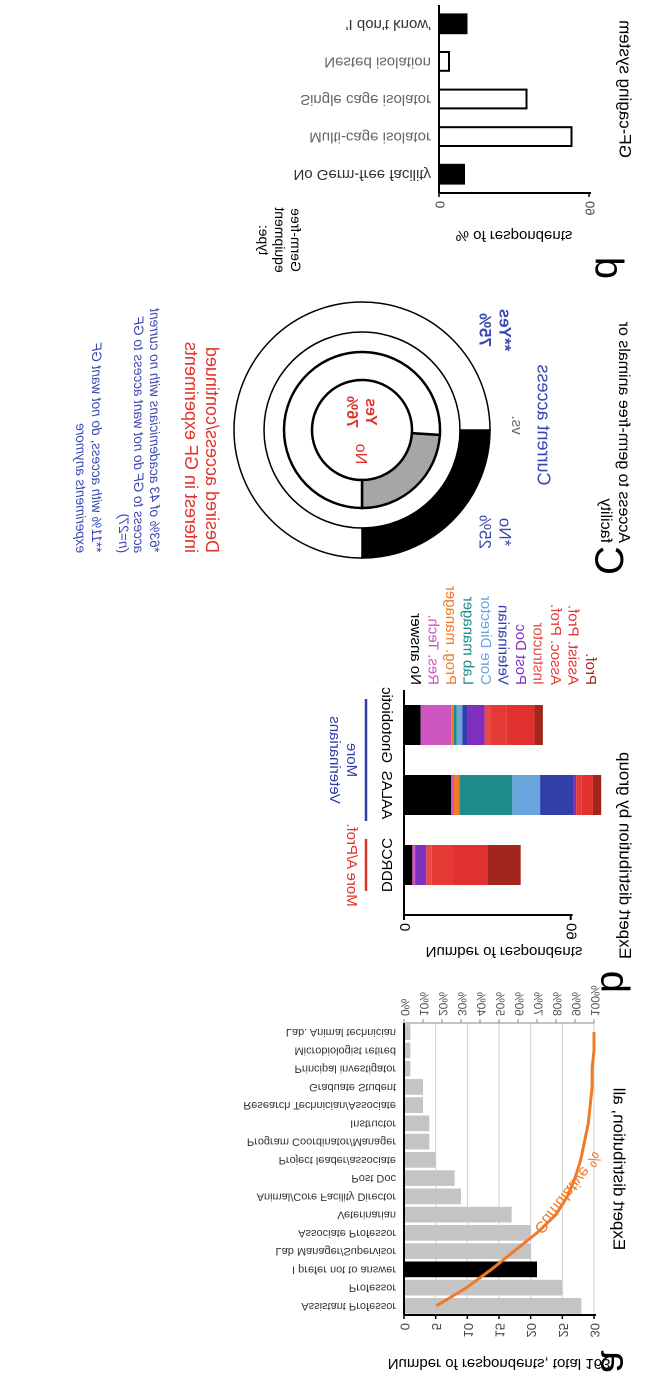 This screenshot has width=654, height=1385. I want to click on x-tick-label: Assistant Professor, so click(348, 1306).